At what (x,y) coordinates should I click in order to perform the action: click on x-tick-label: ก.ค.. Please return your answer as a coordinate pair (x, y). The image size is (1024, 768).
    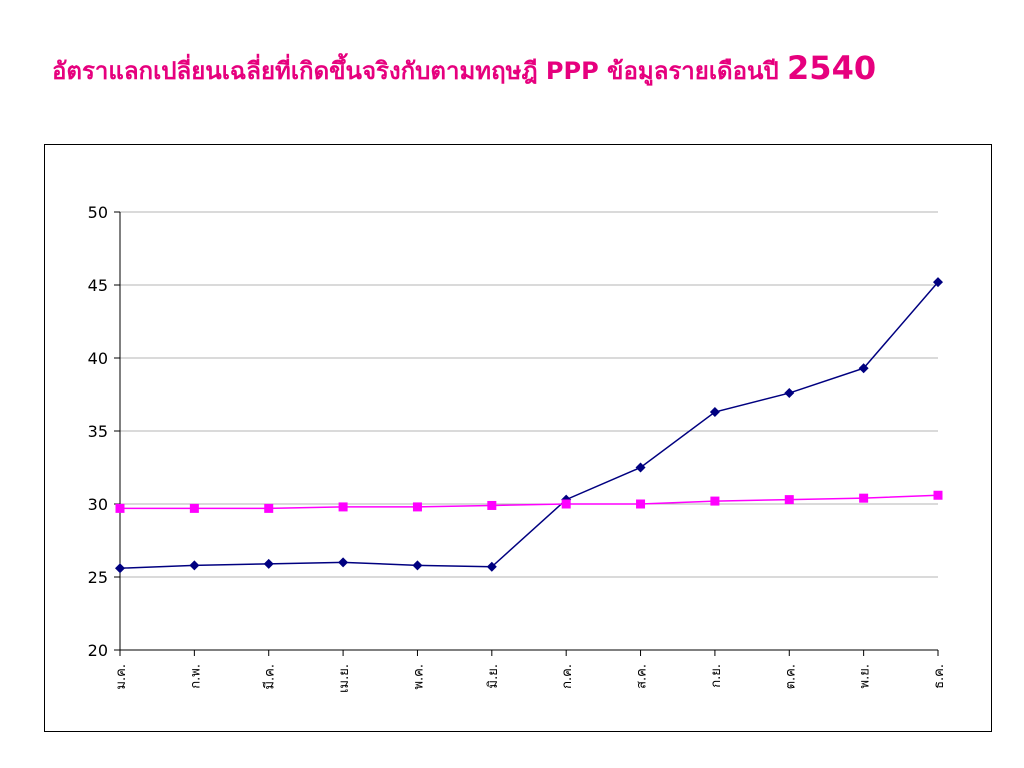
    Looking at the image, I should click on (567, 676).